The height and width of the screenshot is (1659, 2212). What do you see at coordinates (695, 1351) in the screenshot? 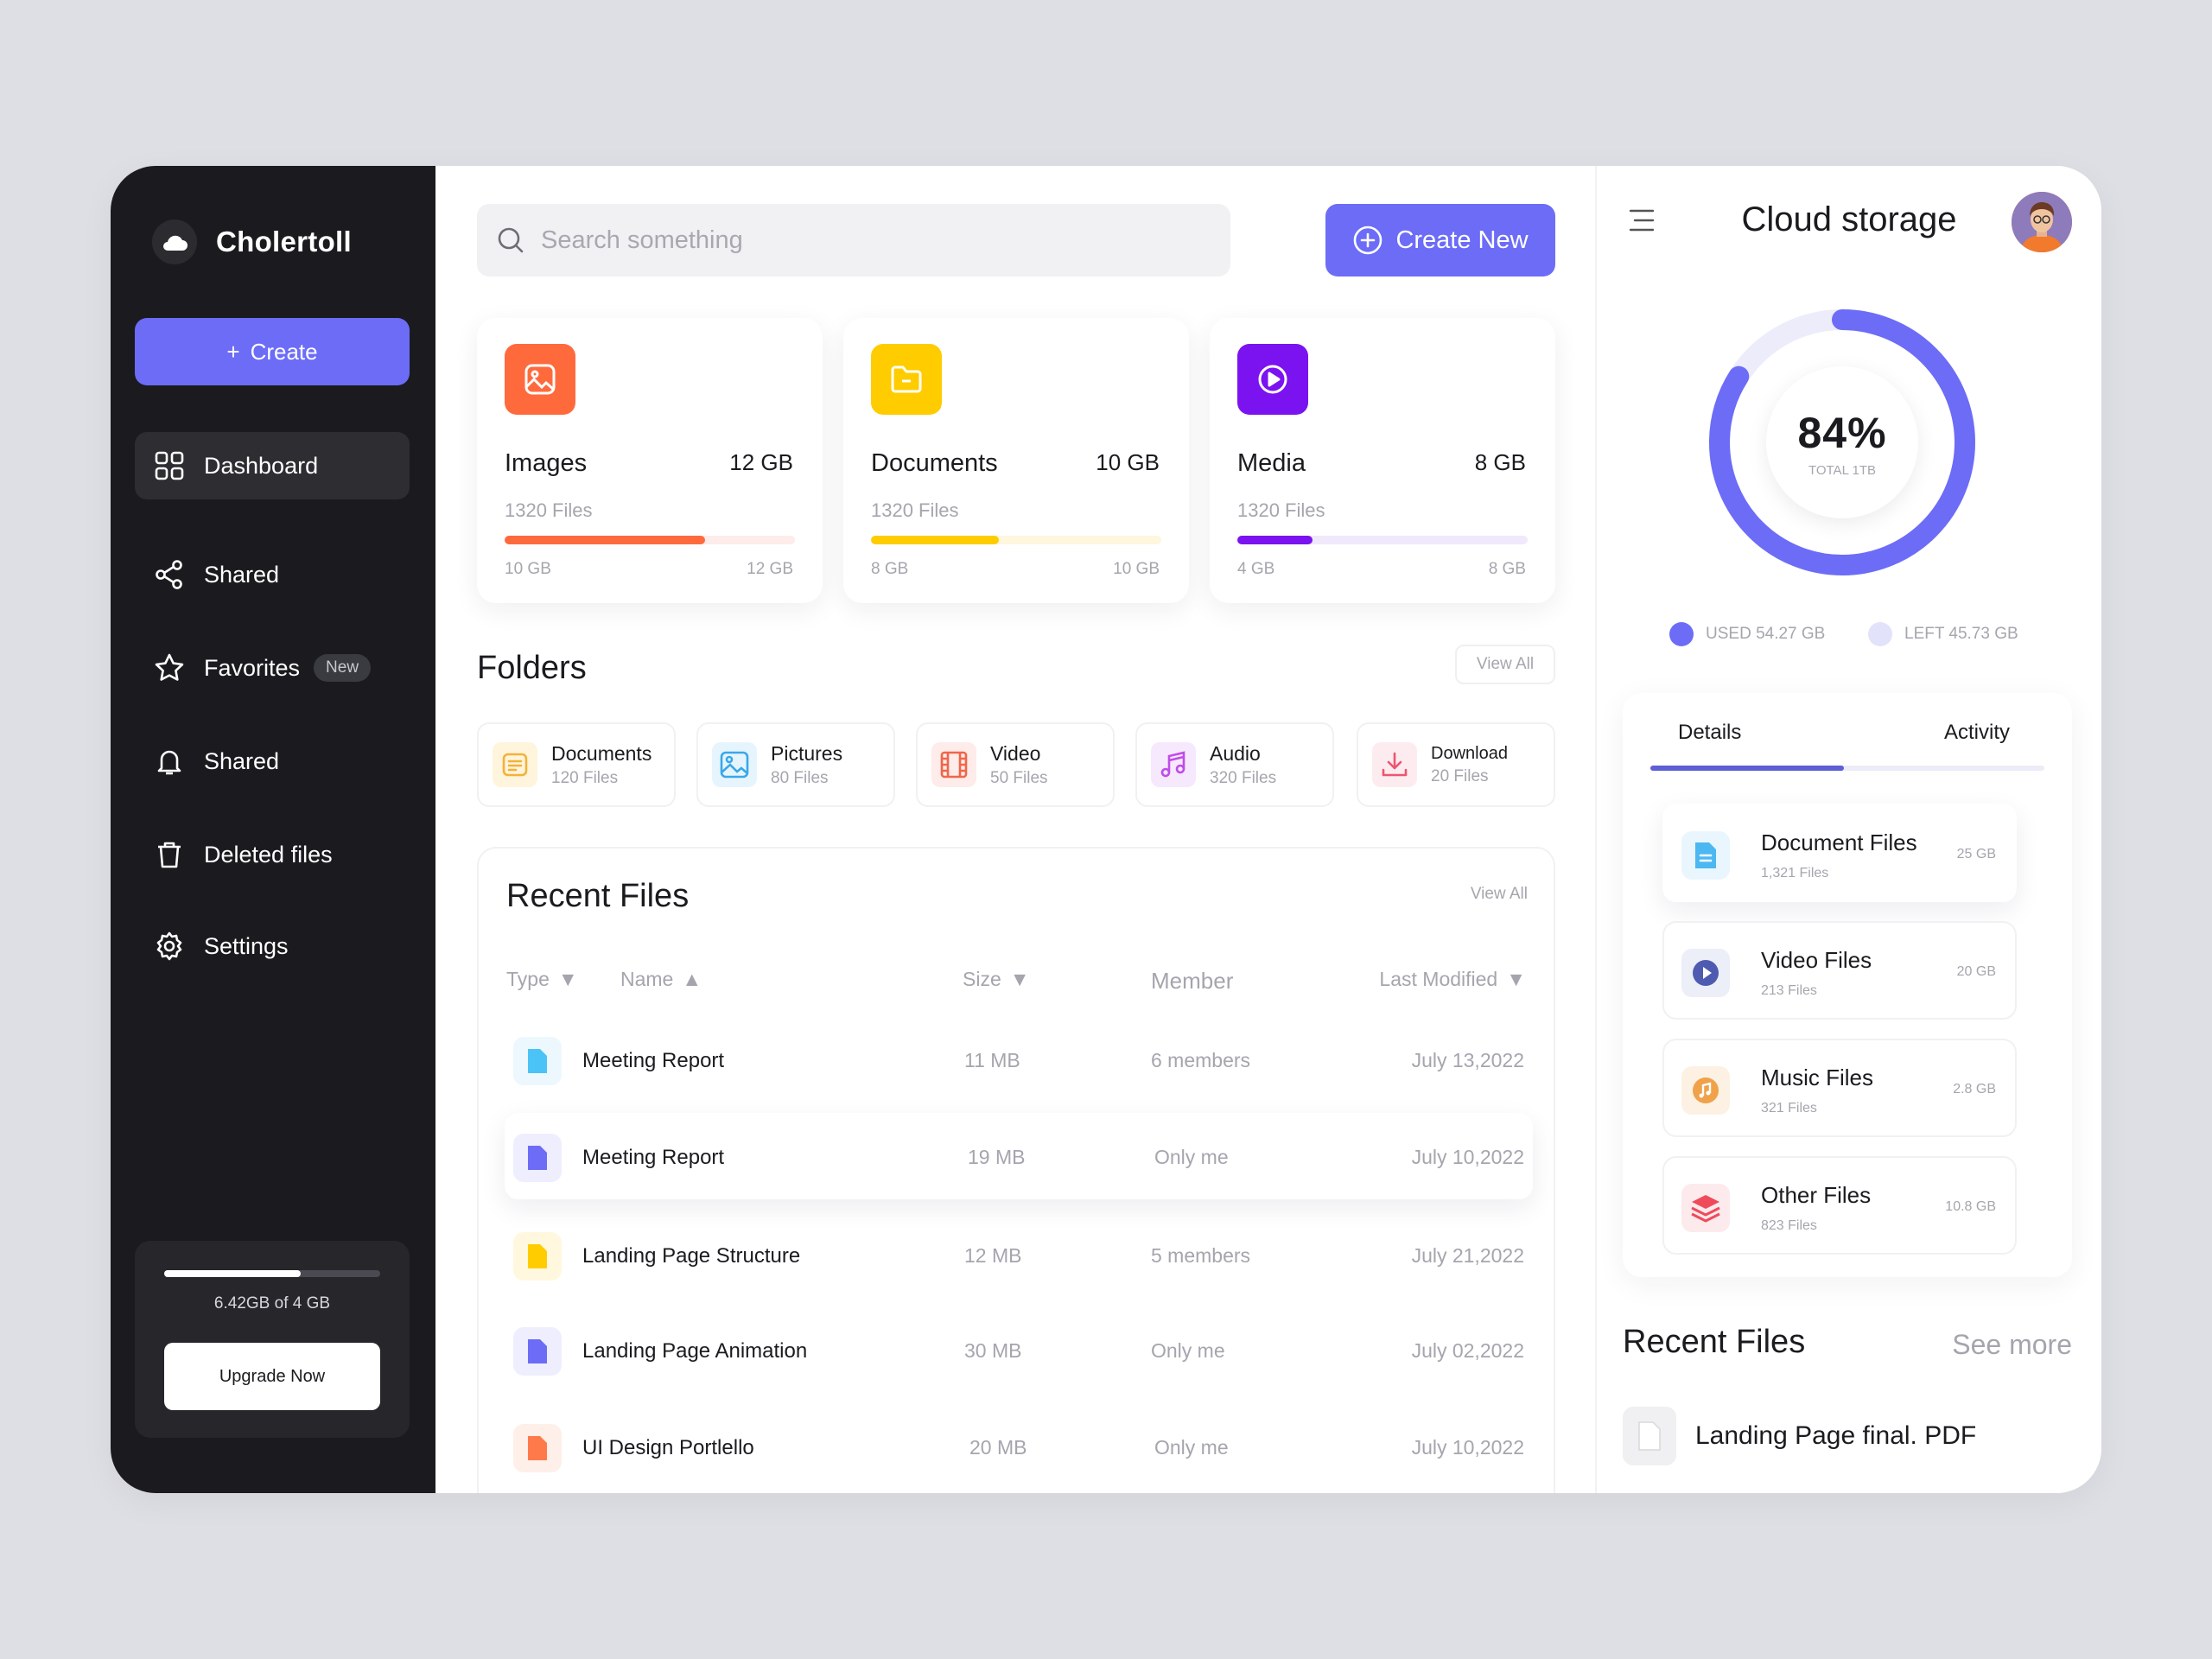
I see `file-name: Landing Page Animation` at bounding box center [695, 1351].